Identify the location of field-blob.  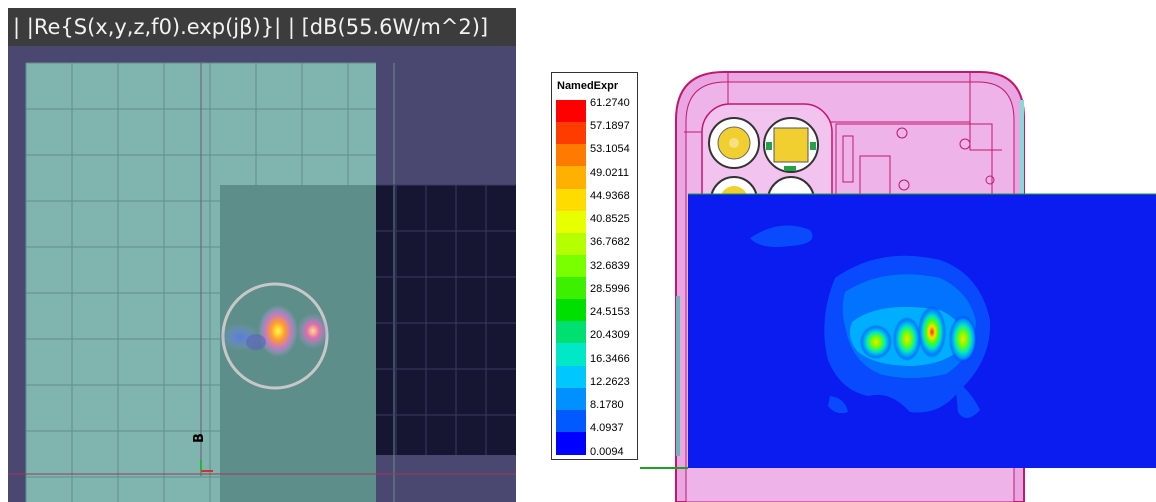
(256, 342).